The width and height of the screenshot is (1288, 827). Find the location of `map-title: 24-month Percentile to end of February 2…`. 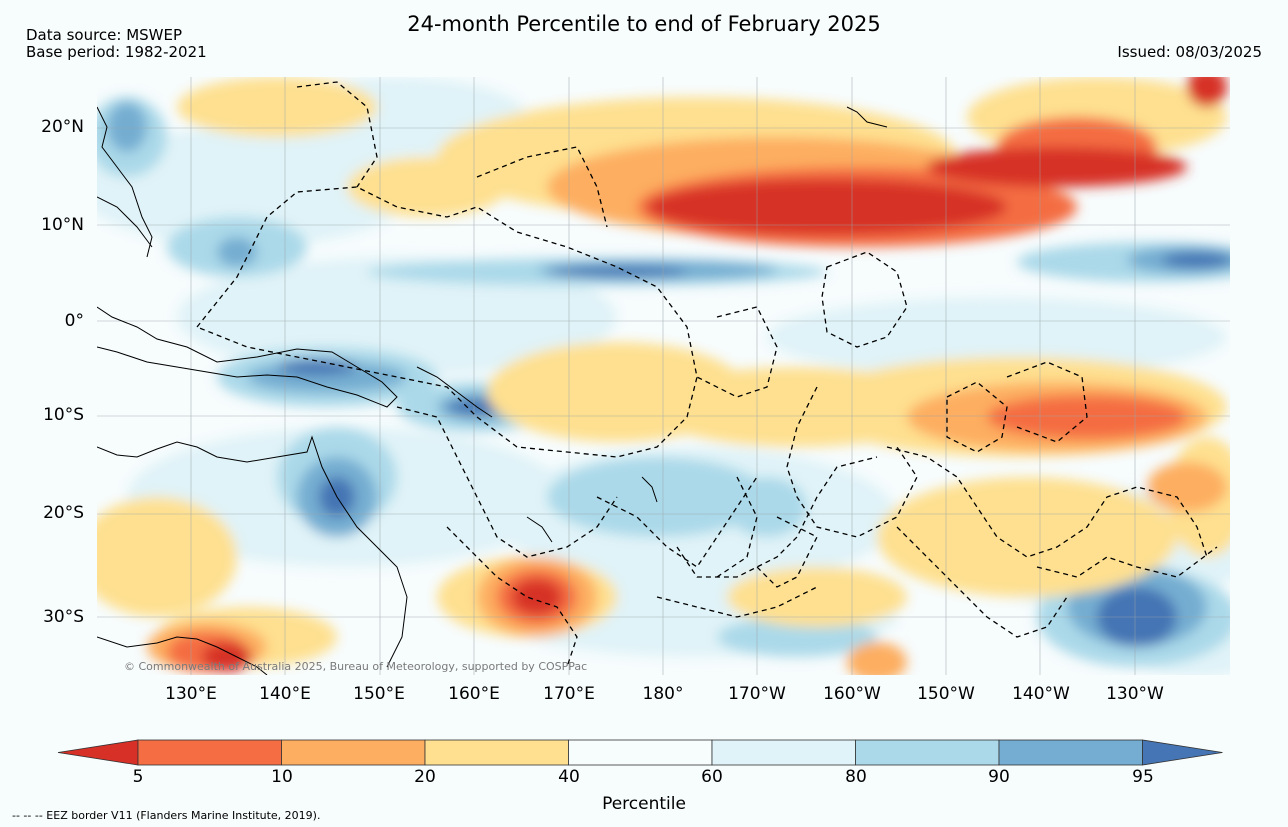

map-title: 24-month Percentile to end of February 2… is located at coordinates (644, 24).